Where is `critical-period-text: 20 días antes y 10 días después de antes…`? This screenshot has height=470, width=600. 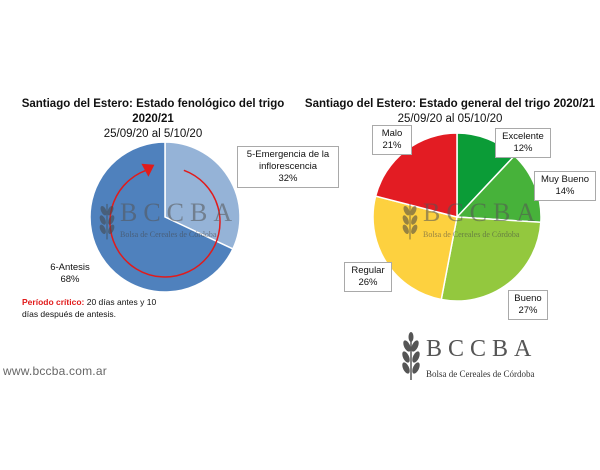 critical-period-text: 20 días antes y 10 días después de antes… is located at coordinates (89, 308).